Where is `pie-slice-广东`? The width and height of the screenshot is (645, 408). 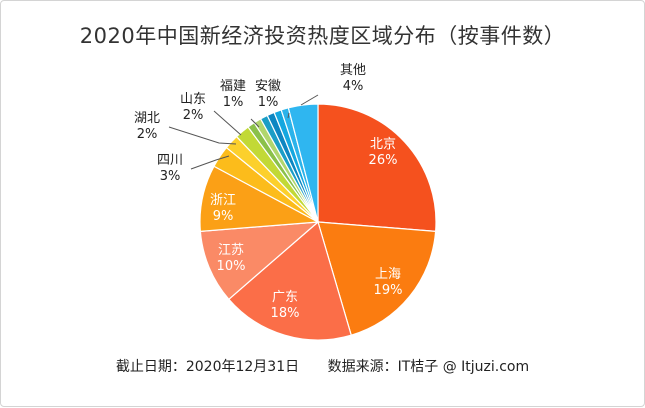
pie-slice-广东 is located at coordinates (289, 280).